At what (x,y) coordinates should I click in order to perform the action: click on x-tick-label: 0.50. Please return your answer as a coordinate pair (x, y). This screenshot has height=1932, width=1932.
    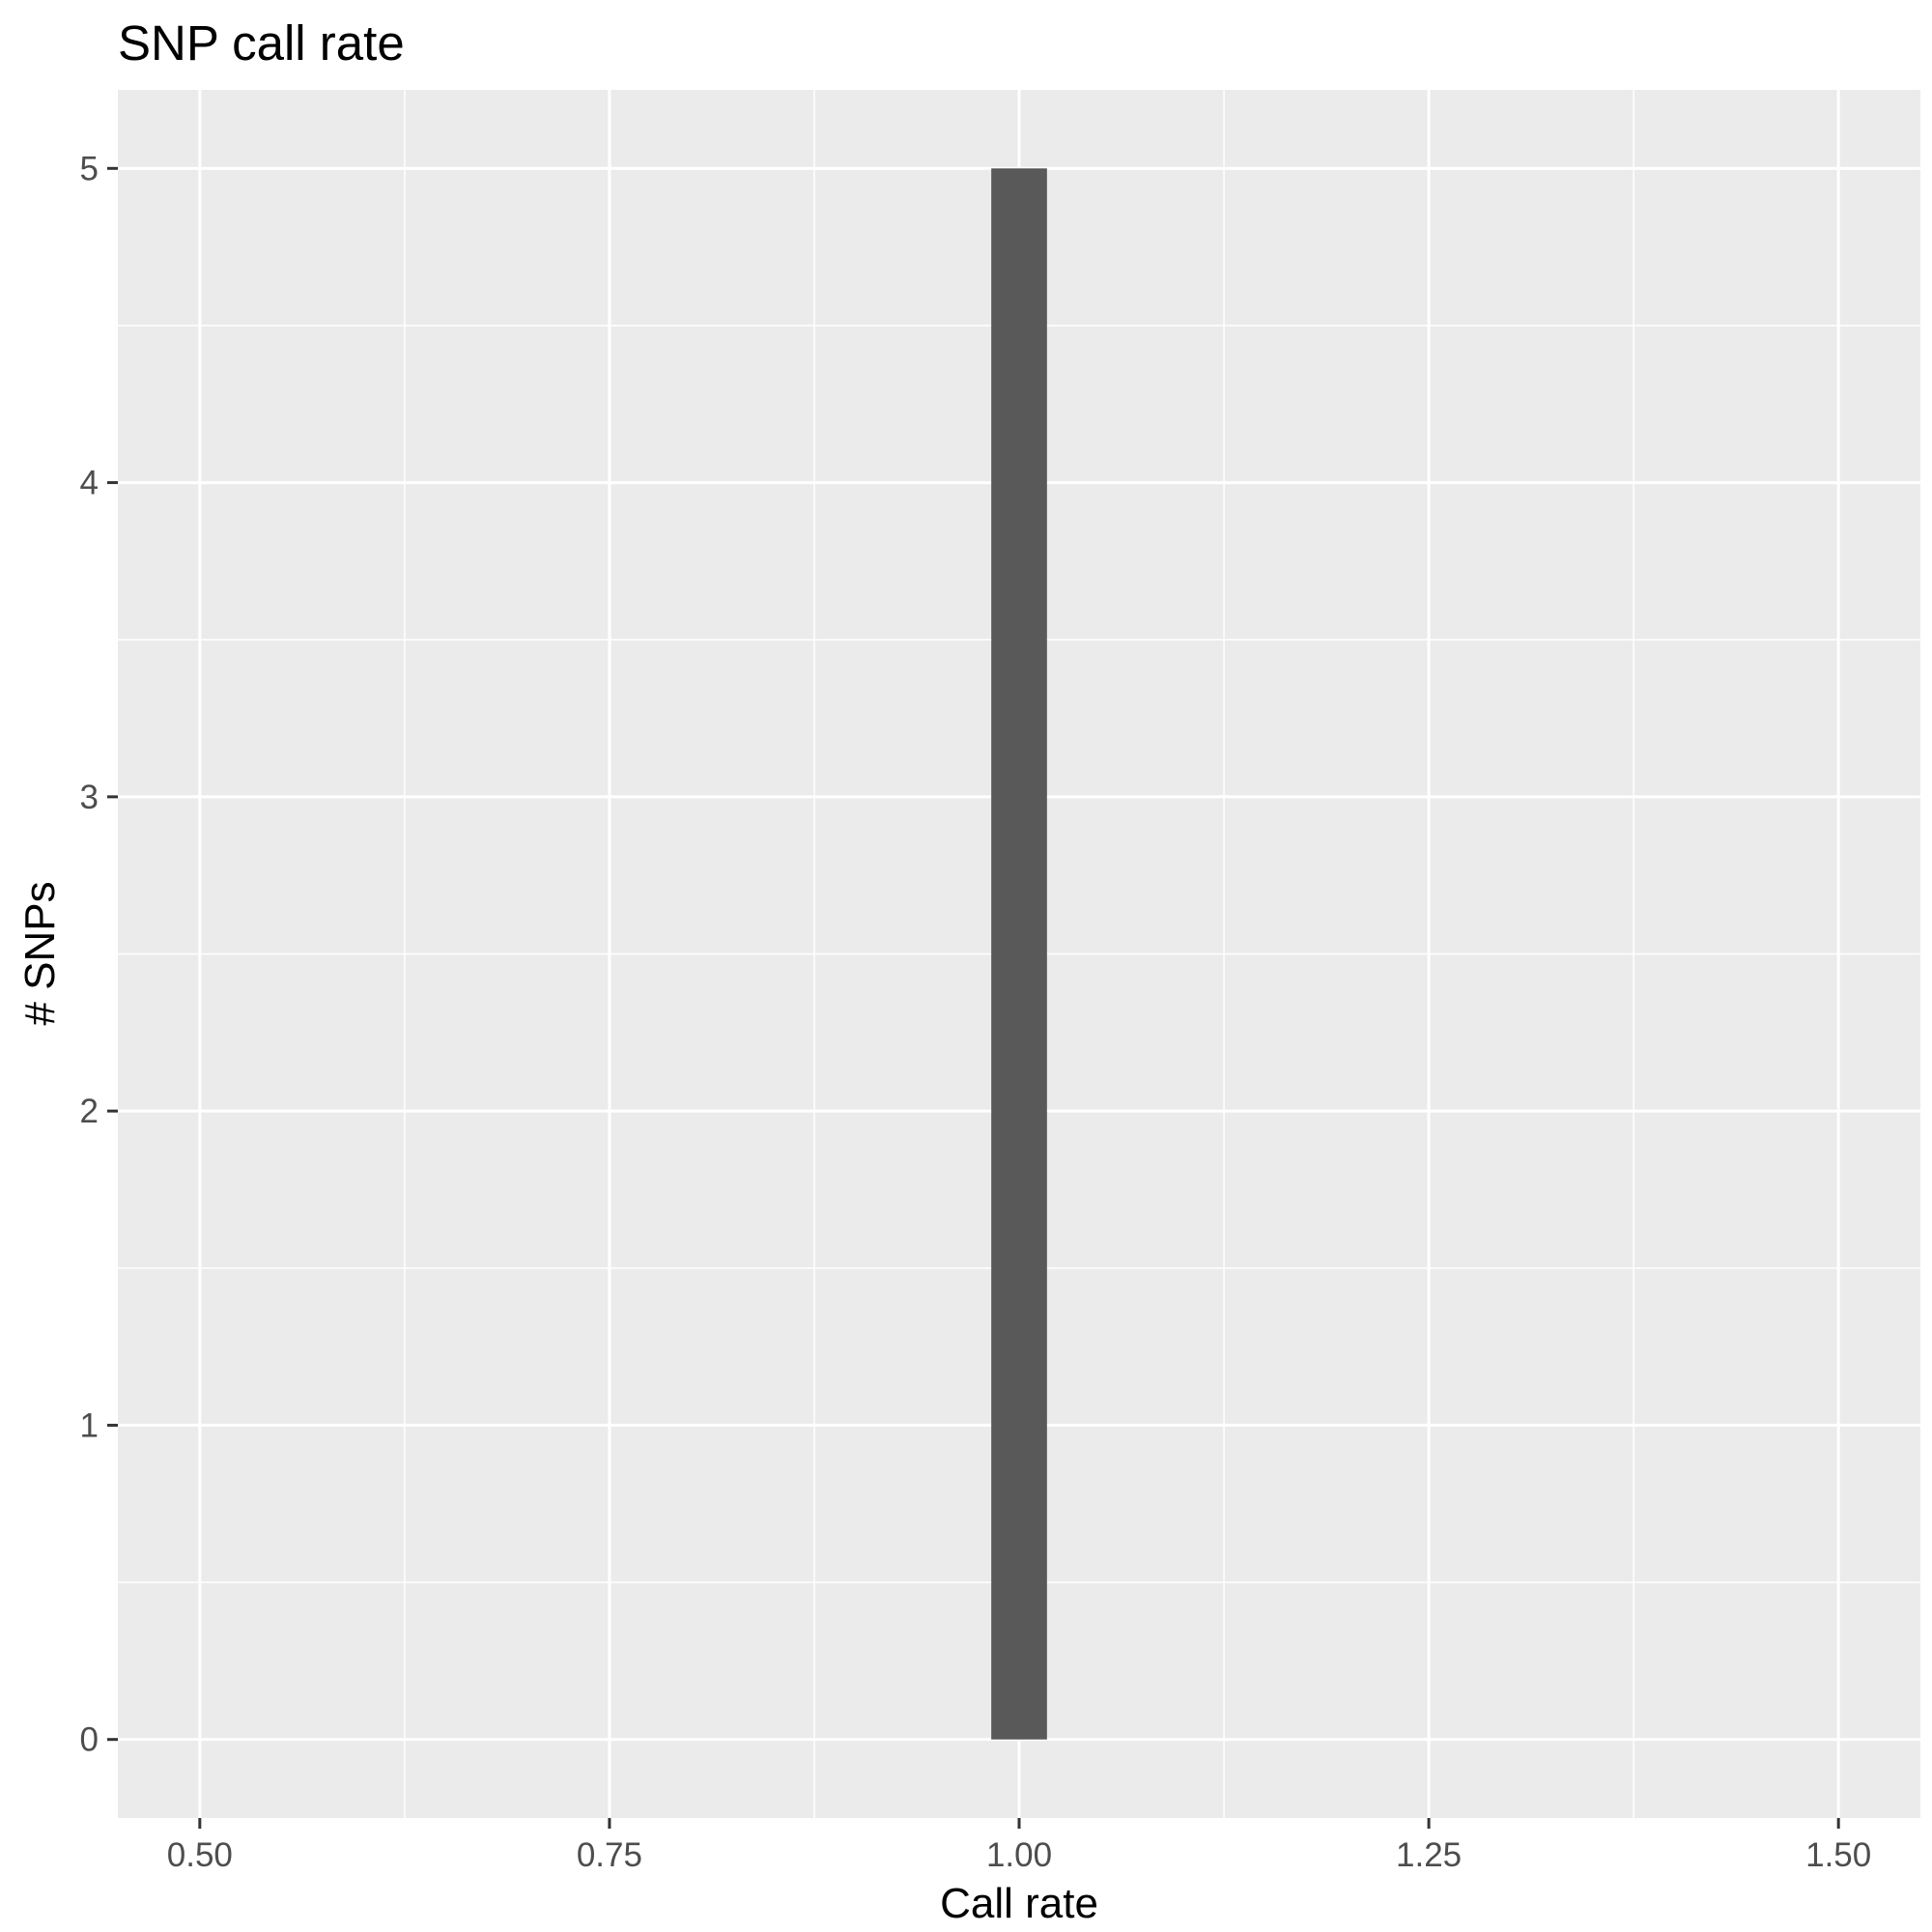
    Looking at the image, I should click on (200, 1855).